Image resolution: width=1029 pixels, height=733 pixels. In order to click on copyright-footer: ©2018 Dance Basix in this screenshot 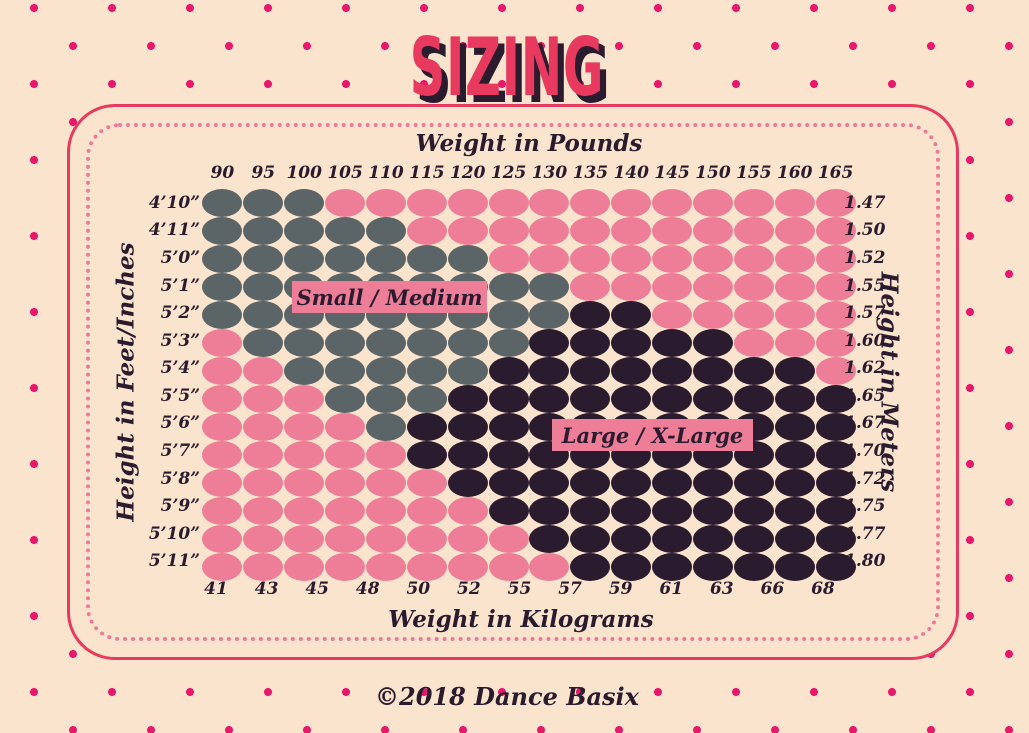, I will do `click(507, 696)`.